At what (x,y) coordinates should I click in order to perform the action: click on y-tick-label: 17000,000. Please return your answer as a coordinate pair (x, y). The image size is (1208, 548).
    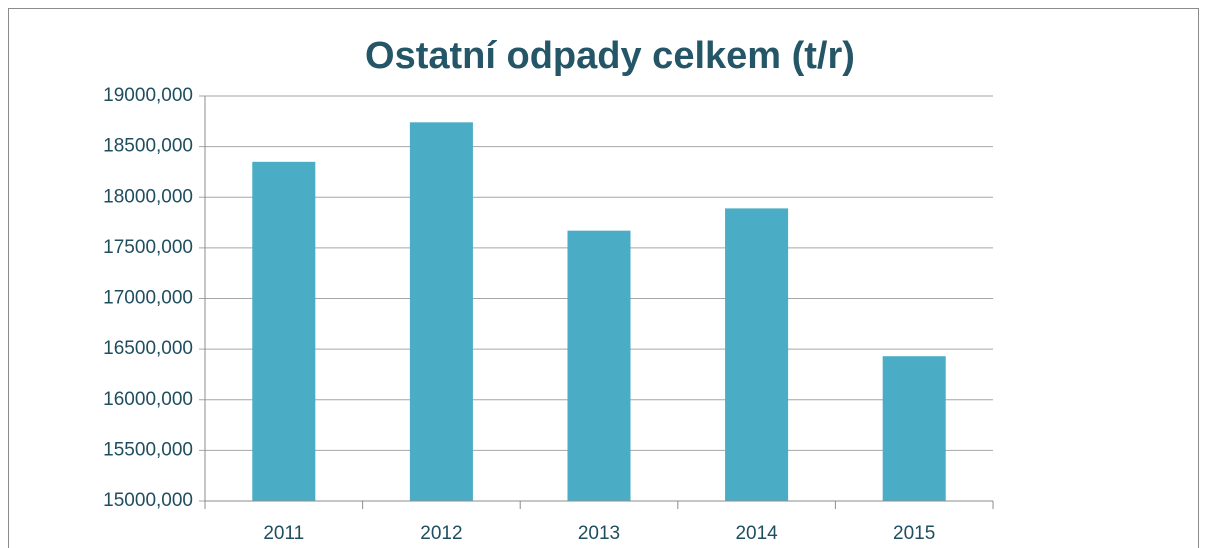
    Looking at the image, I should click on (148, 298).